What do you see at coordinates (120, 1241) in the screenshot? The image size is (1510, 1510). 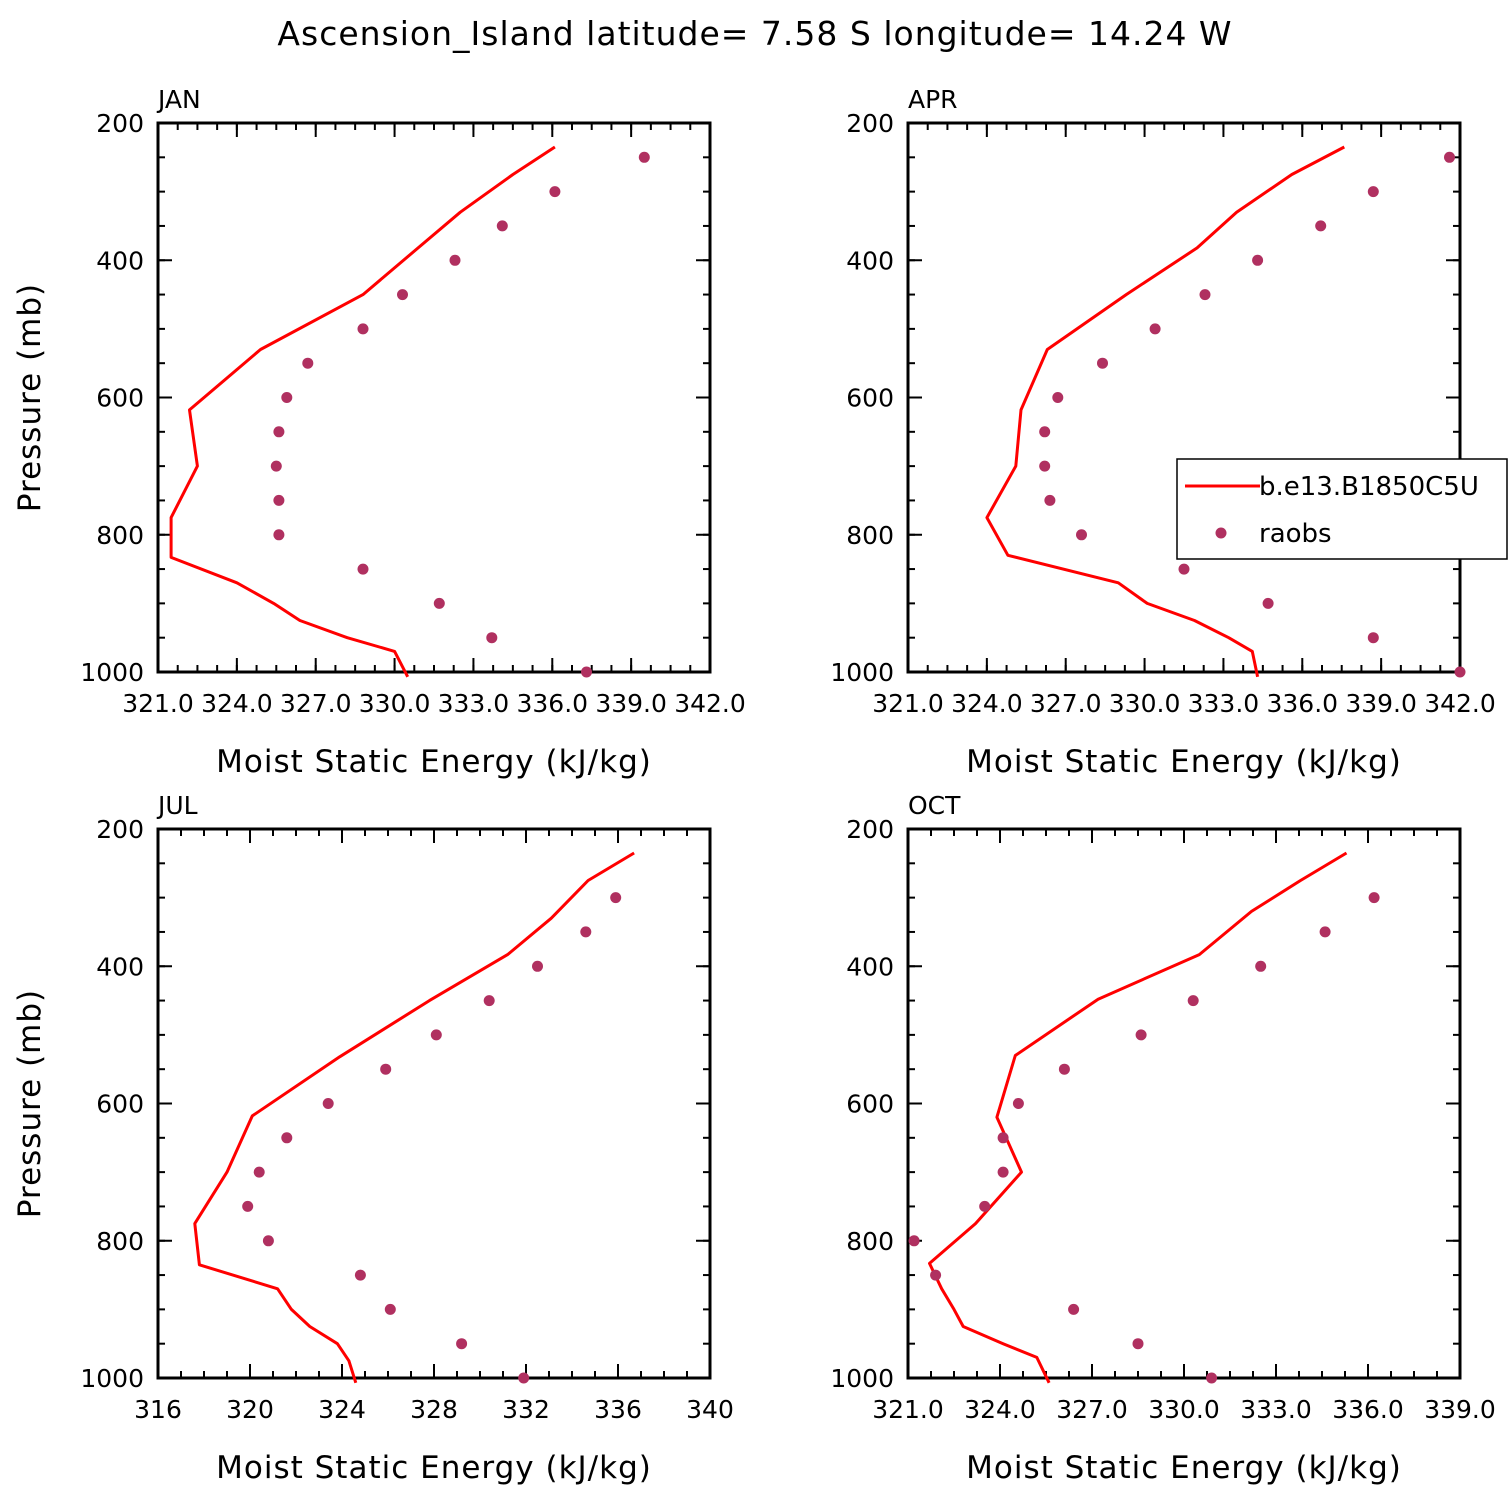 I see `jul-y-tick-label: 800` at bounding box center [120, 1241].